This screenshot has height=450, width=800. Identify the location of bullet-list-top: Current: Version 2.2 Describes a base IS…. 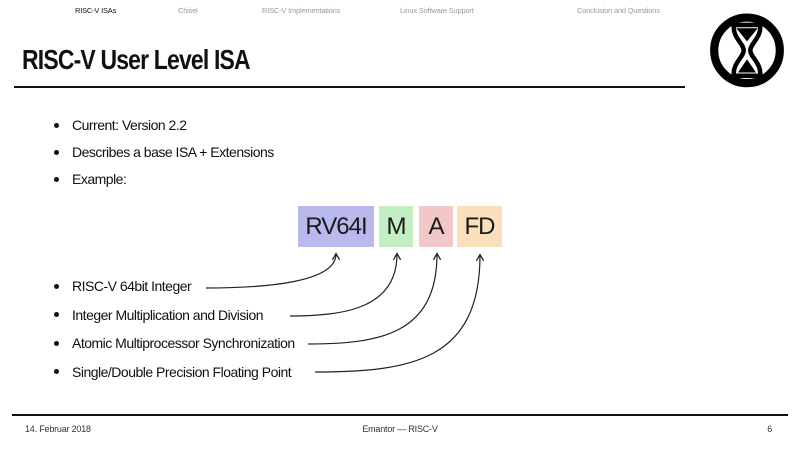
(164, 156).